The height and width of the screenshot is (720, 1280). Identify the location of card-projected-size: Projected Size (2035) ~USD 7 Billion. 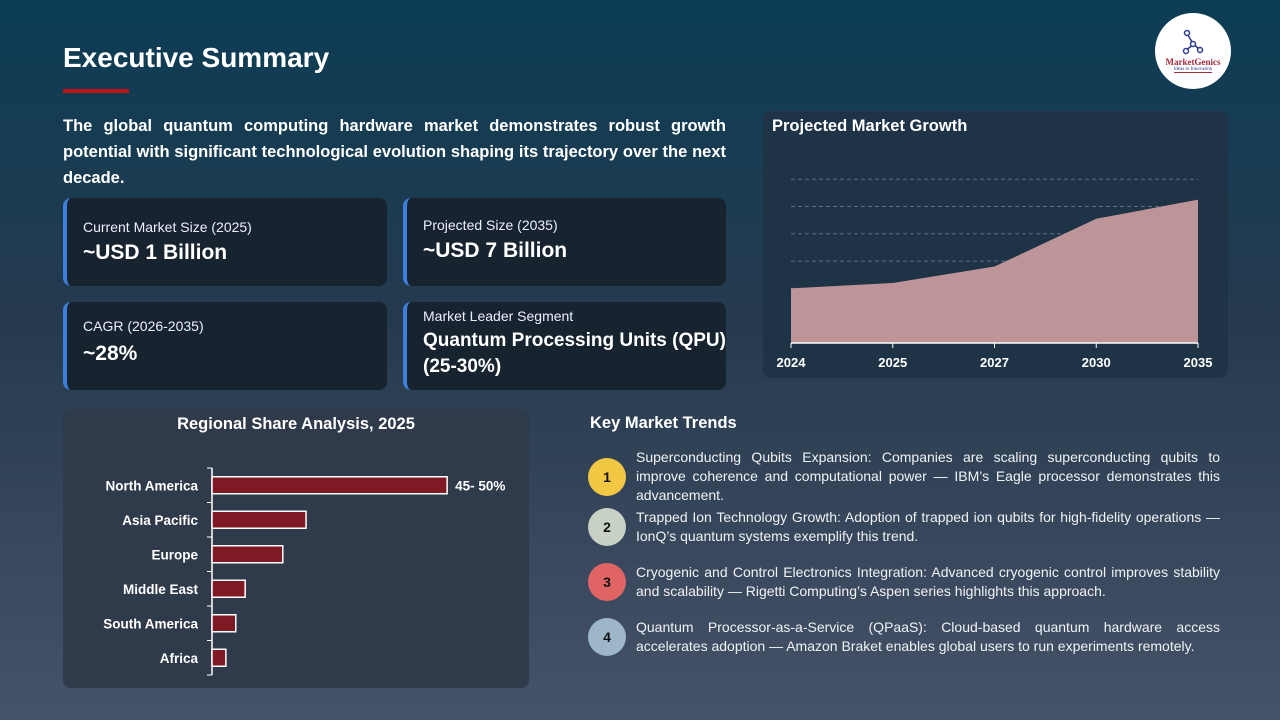
(564, 242).